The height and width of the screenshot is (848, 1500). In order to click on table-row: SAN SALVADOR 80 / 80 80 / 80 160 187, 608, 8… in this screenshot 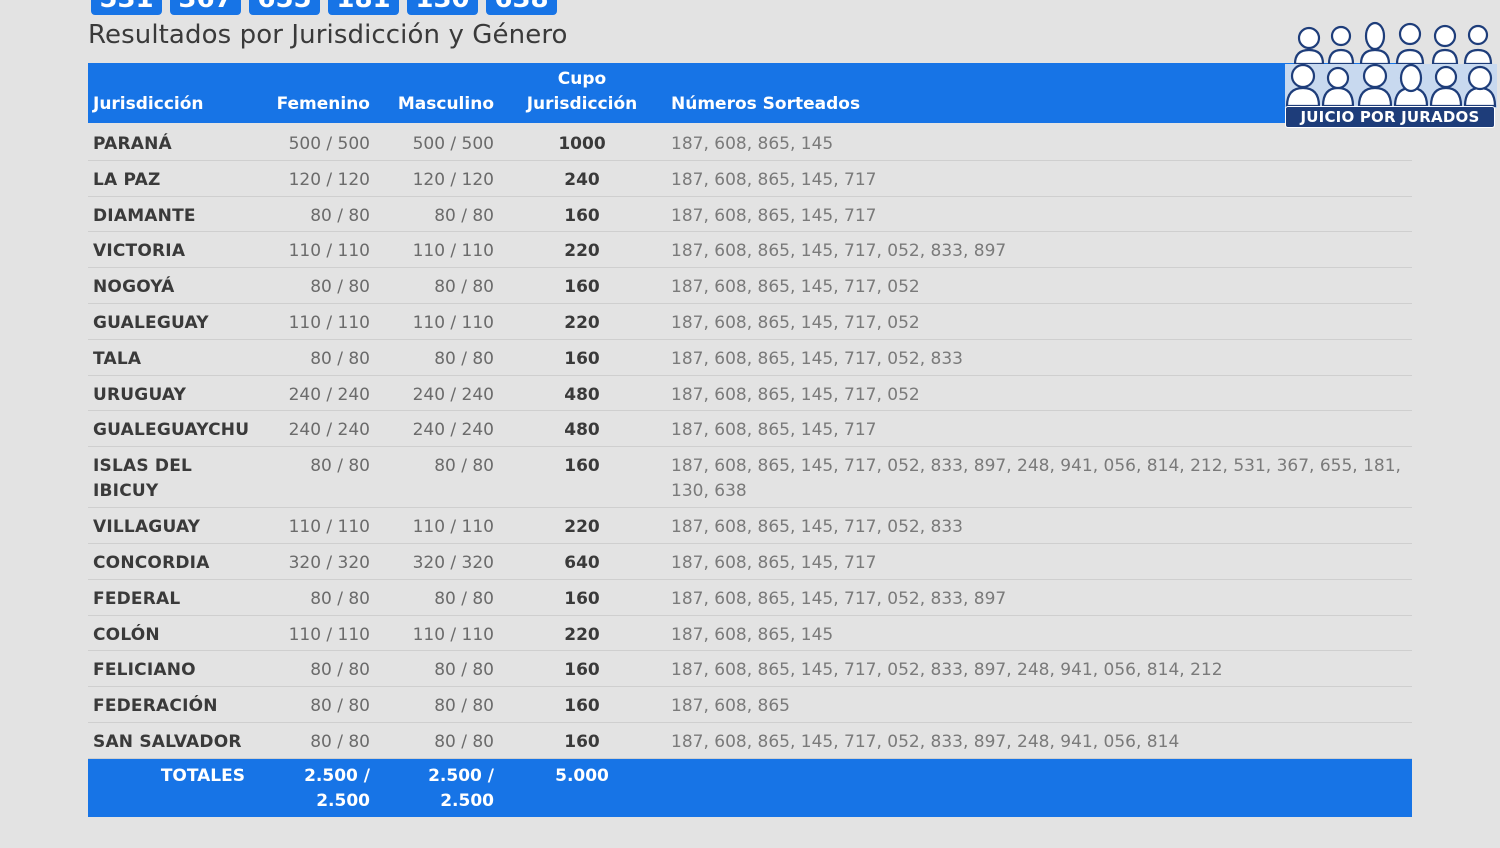, I will do `click(750, 741)`.